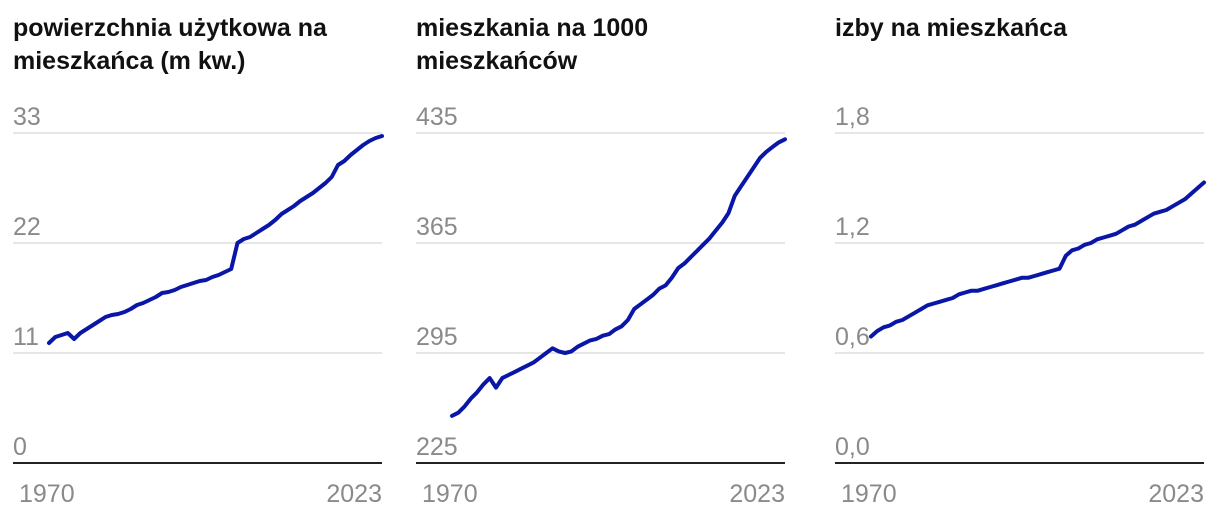  I want to click on y-tick-label: 0,0, so click(852, 447).